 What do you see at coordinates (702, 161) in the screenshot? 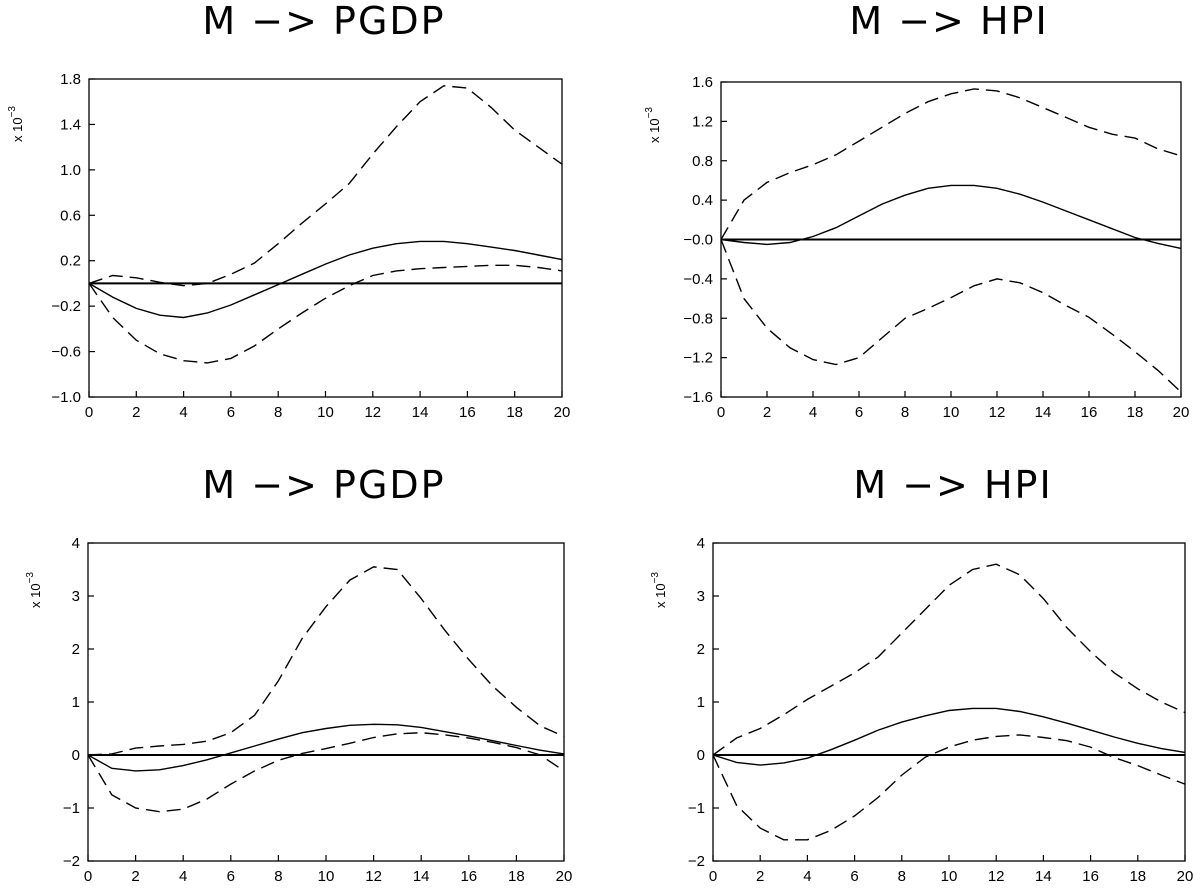
I see `y-tick-label: 0.8` at bounding box center [702, 161].